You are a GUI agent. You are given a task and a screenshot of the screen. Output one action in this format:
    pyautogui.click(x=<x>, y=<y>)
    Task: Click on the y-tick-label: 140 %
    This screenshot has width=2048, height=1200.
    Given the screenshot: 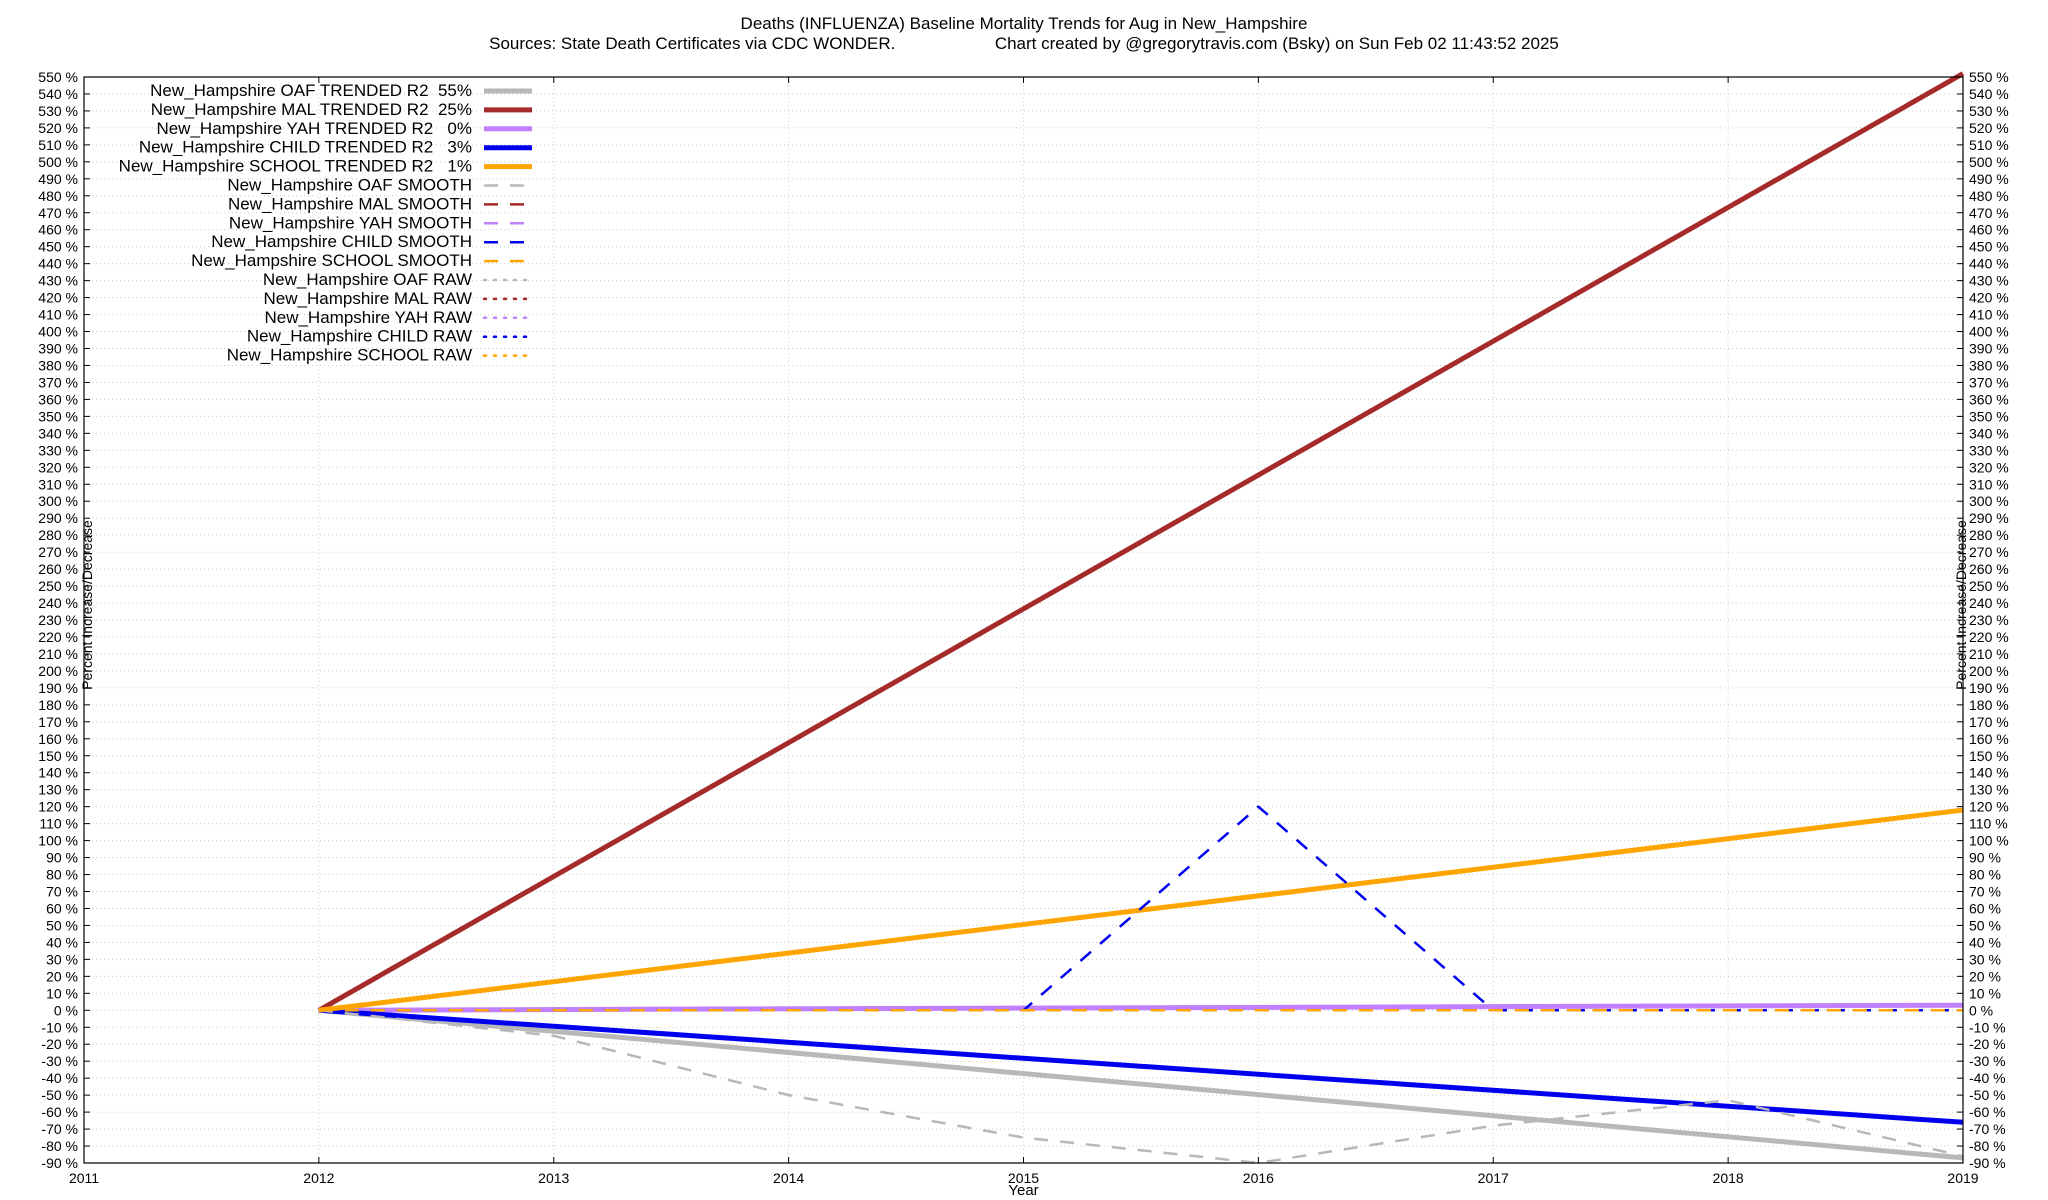 What is the action you would take?
    pyautogui.click(x=1989, y=773)
    